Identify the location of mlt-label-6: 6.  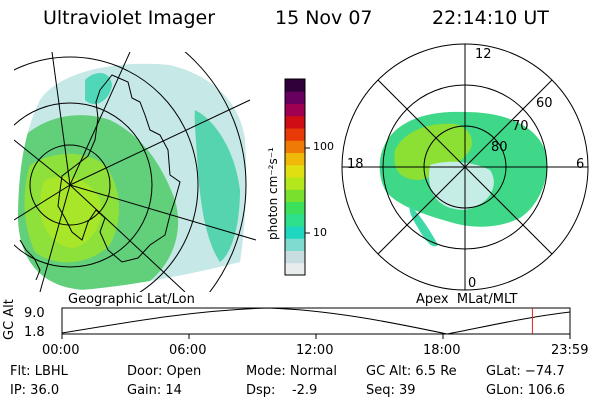
(580, 164).